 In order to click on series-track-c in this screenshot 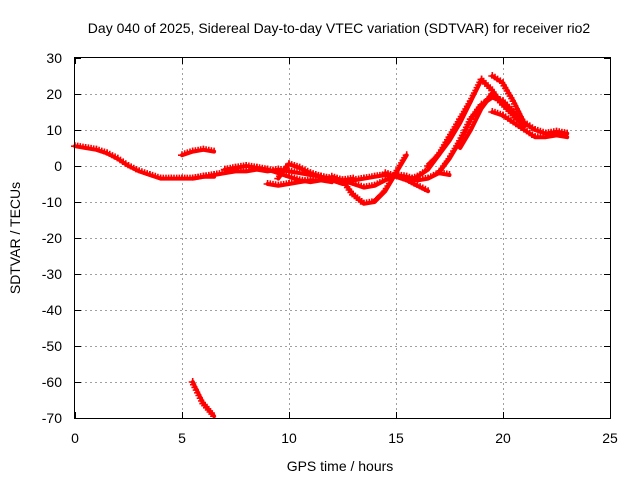, I will do `click(202, 398)`.